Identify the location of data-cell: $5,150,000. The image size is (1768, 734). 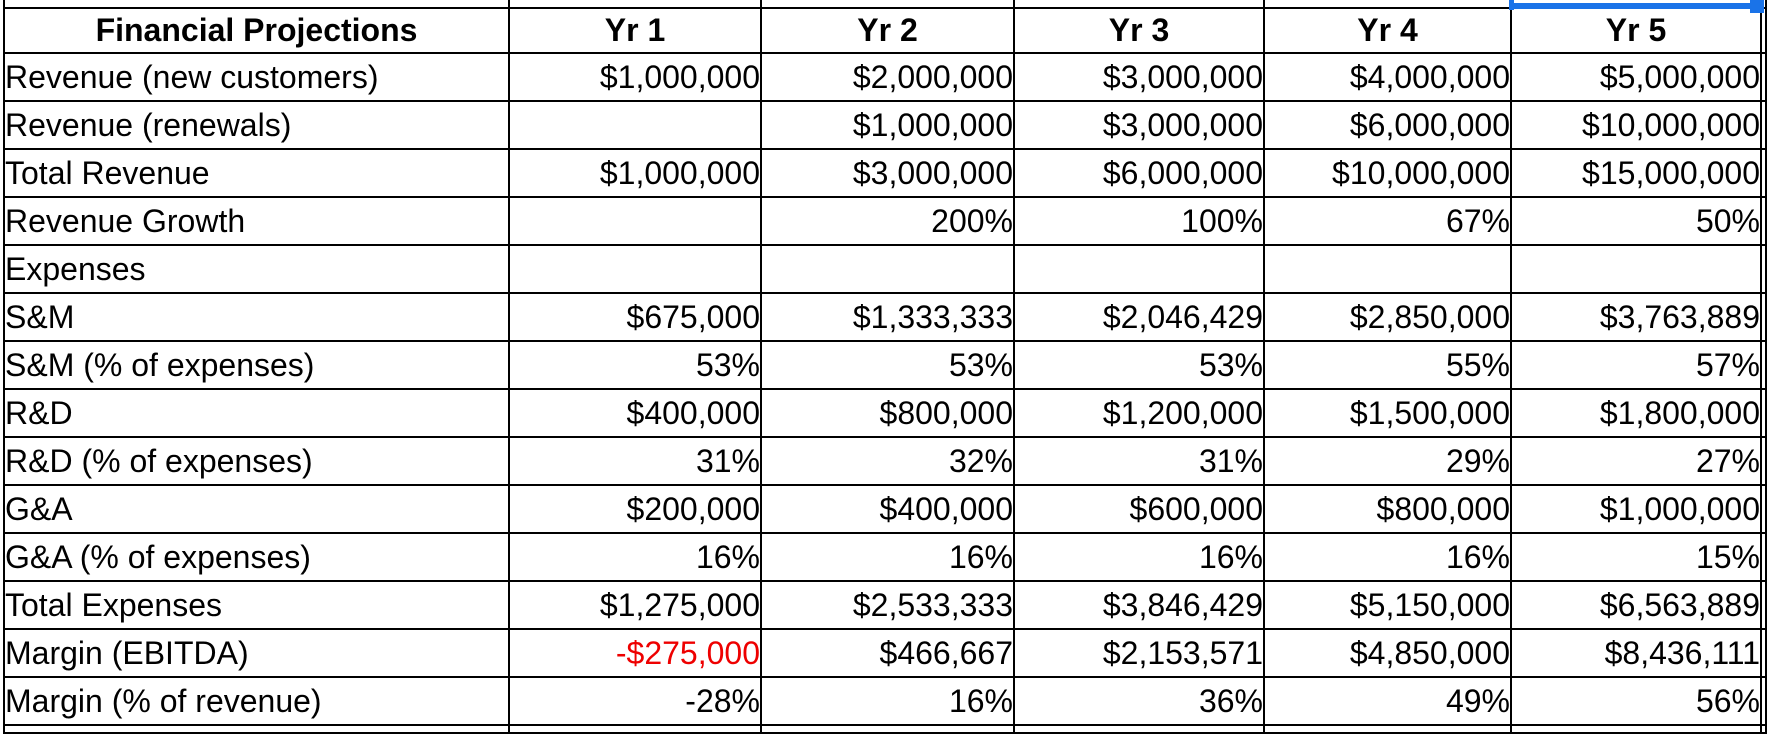
(1387, 605).